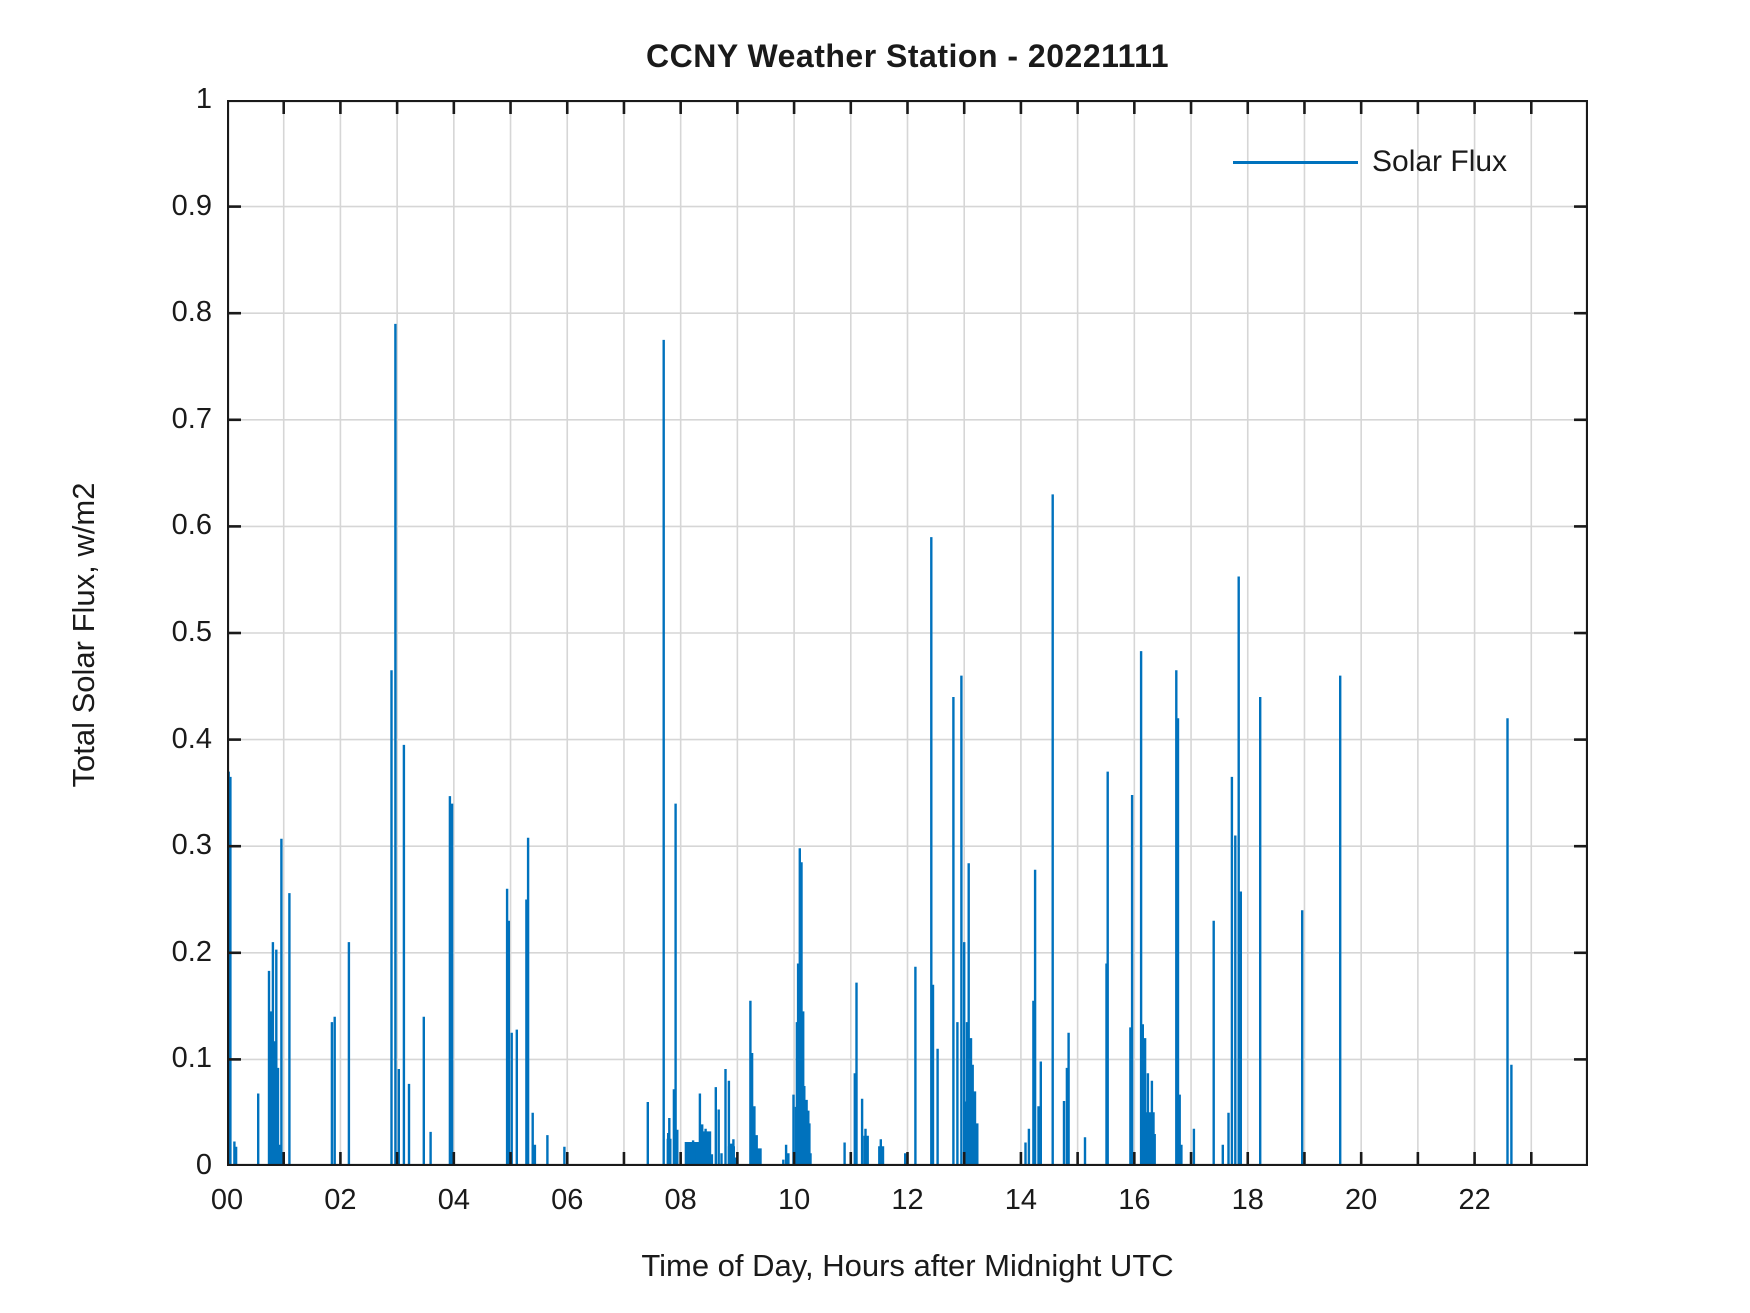 This screenshot has width=1750, height=1313. Describe the element at coordinates (191, 1058) in the screenshot. I see `y-tick-label: 0.1` at that location.